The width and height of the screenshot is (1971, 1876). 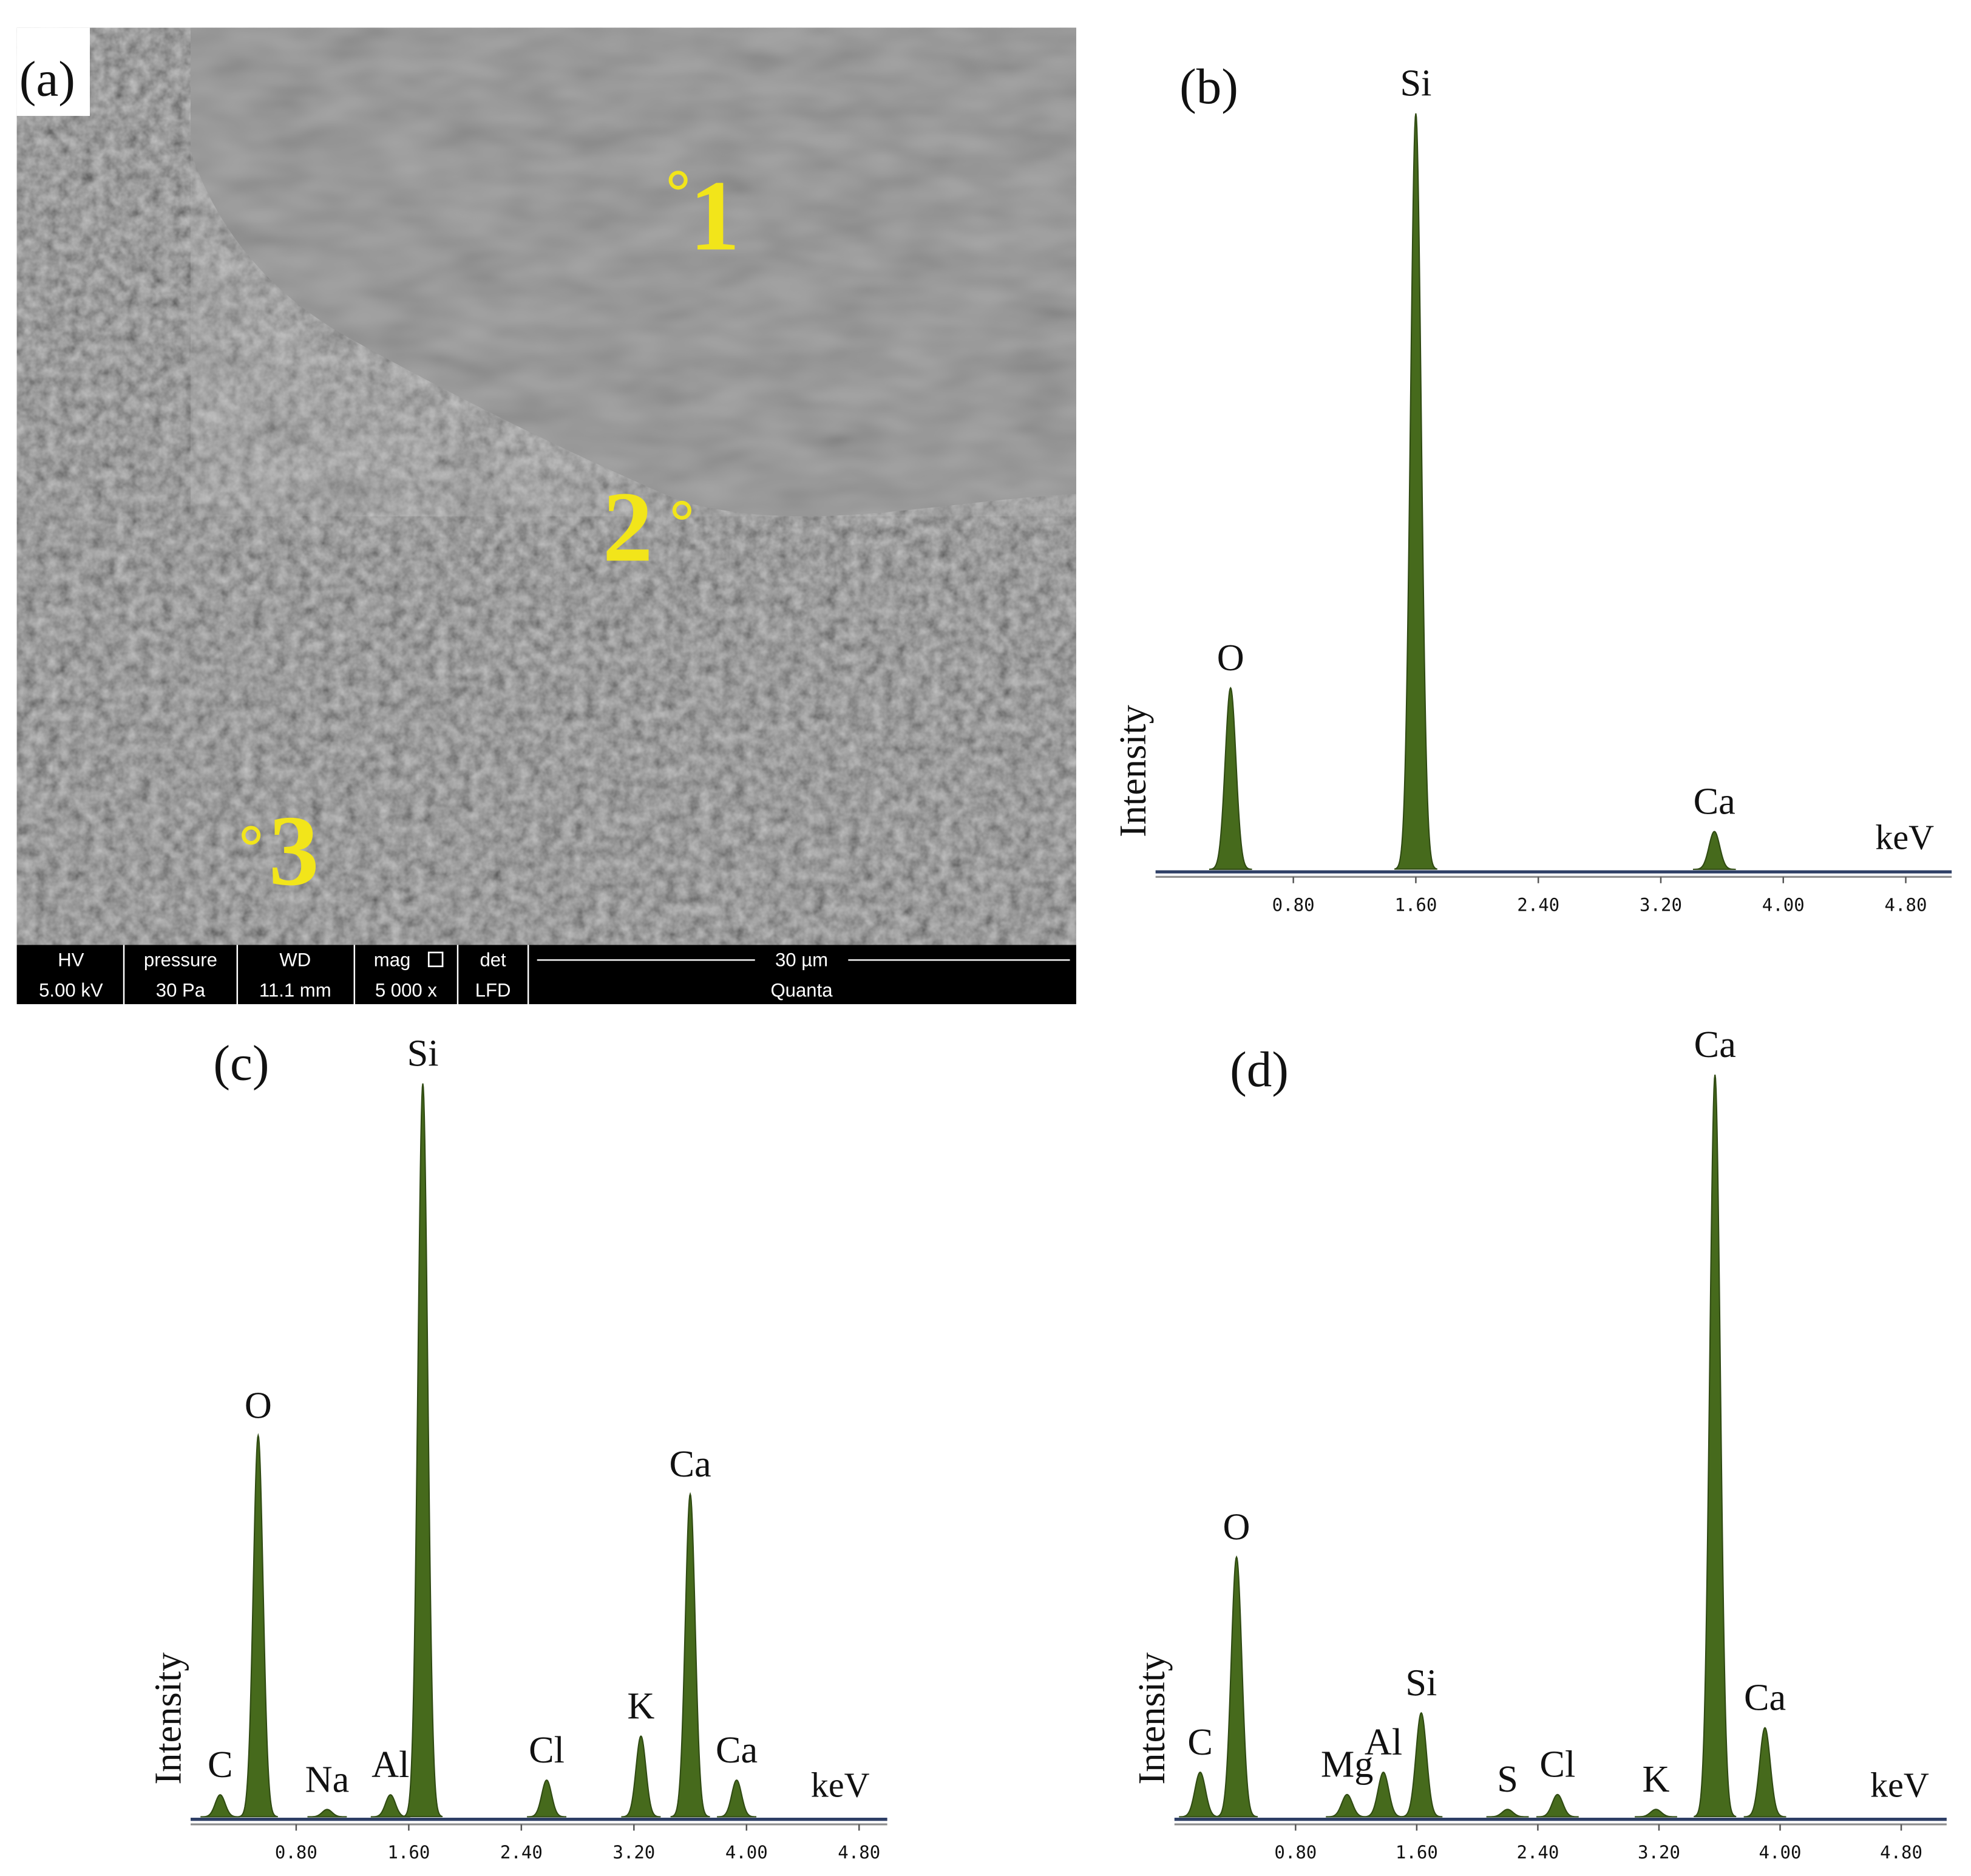 What do you see at coordinates (180, 960) in the screenshot?
I see `info-header: pressure` at bounding box center [180, 960].